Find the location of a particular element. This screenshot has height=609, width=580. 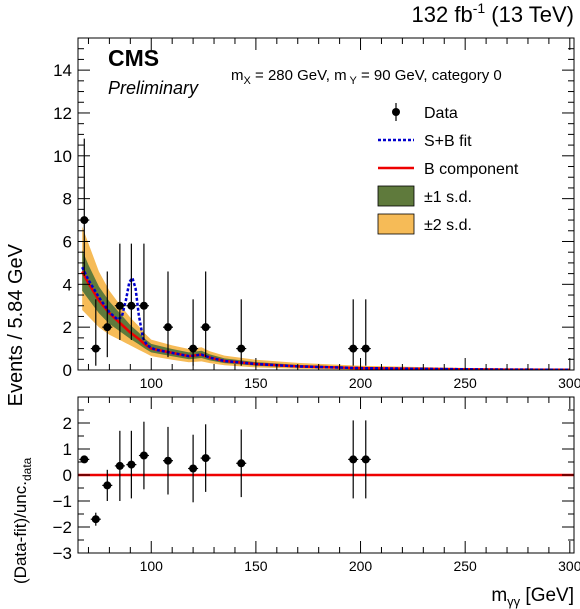

y-tick-label: 6 is located at coordinates (67, 241).